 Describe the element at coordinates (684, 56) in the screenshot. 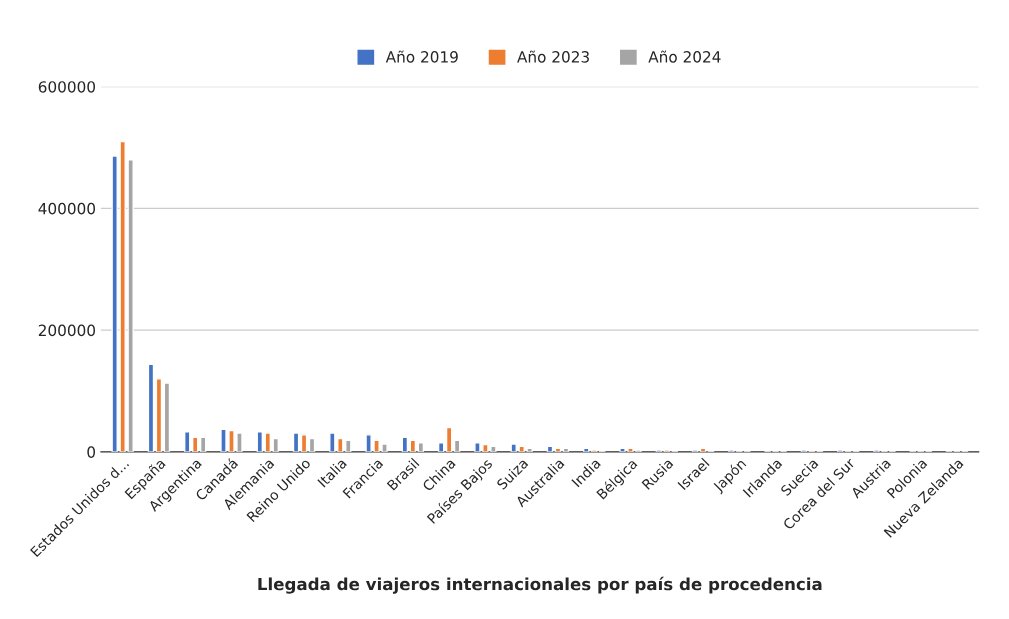

I see `legend-label: Año 2024` at that location.